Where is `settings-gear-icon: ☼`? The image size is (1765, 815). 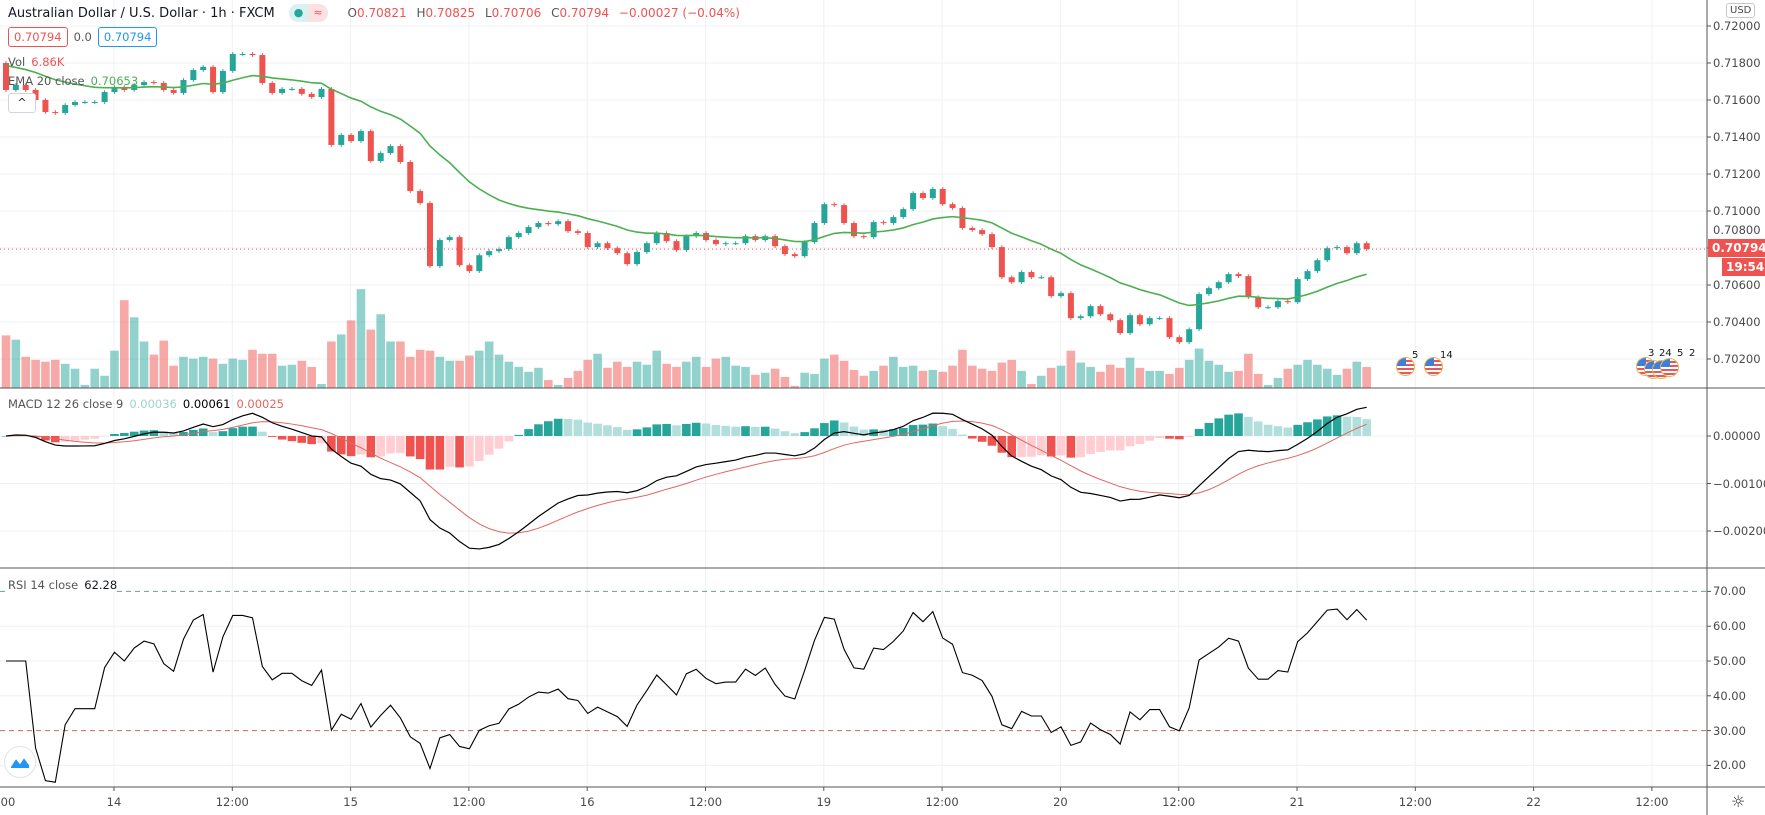 settings-gear-icon: ☼ is located at coordinates (1738, 801).